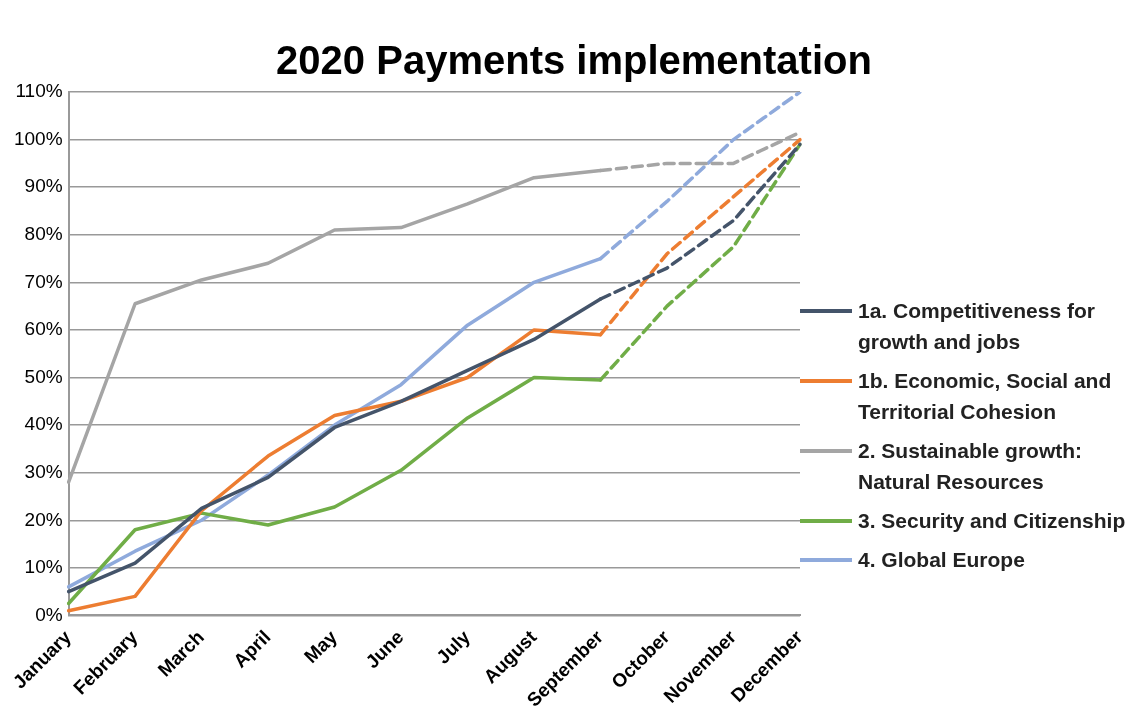 Image resolution: width=1148 pixels, height=719 pixels. I want to click on y-tick-label: 100%, so click(38, 138).